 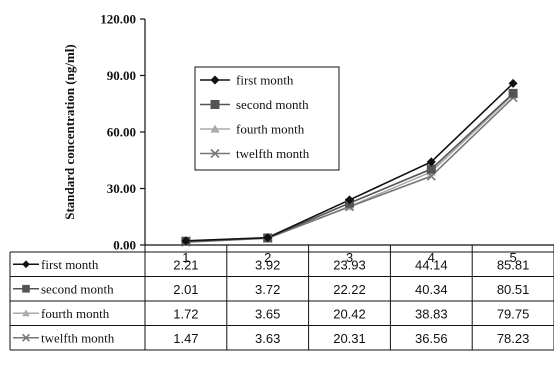 What do you see at coordinates (431, 257) in the screenshot?
I see `x-tick-label: 4` at bounding box center [431, 257].